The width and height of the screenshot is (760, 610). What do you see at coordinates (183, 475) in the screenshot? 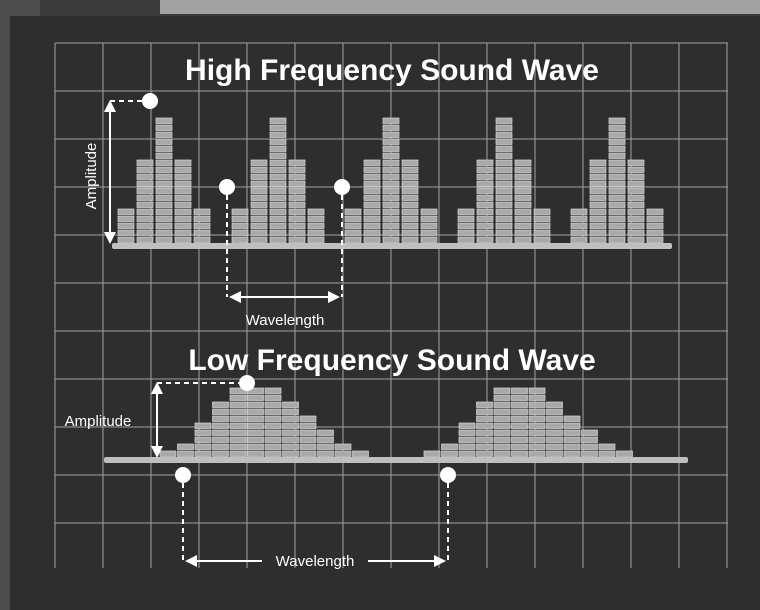
I see `low-wavelength-start-point` at bounding box center [183, 475].